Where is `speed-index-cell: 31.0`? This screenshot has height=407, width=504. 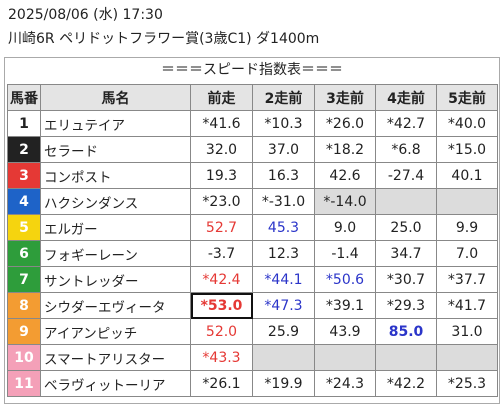
speed-index-cell: 31.0 is located at coordinates (467, 331).